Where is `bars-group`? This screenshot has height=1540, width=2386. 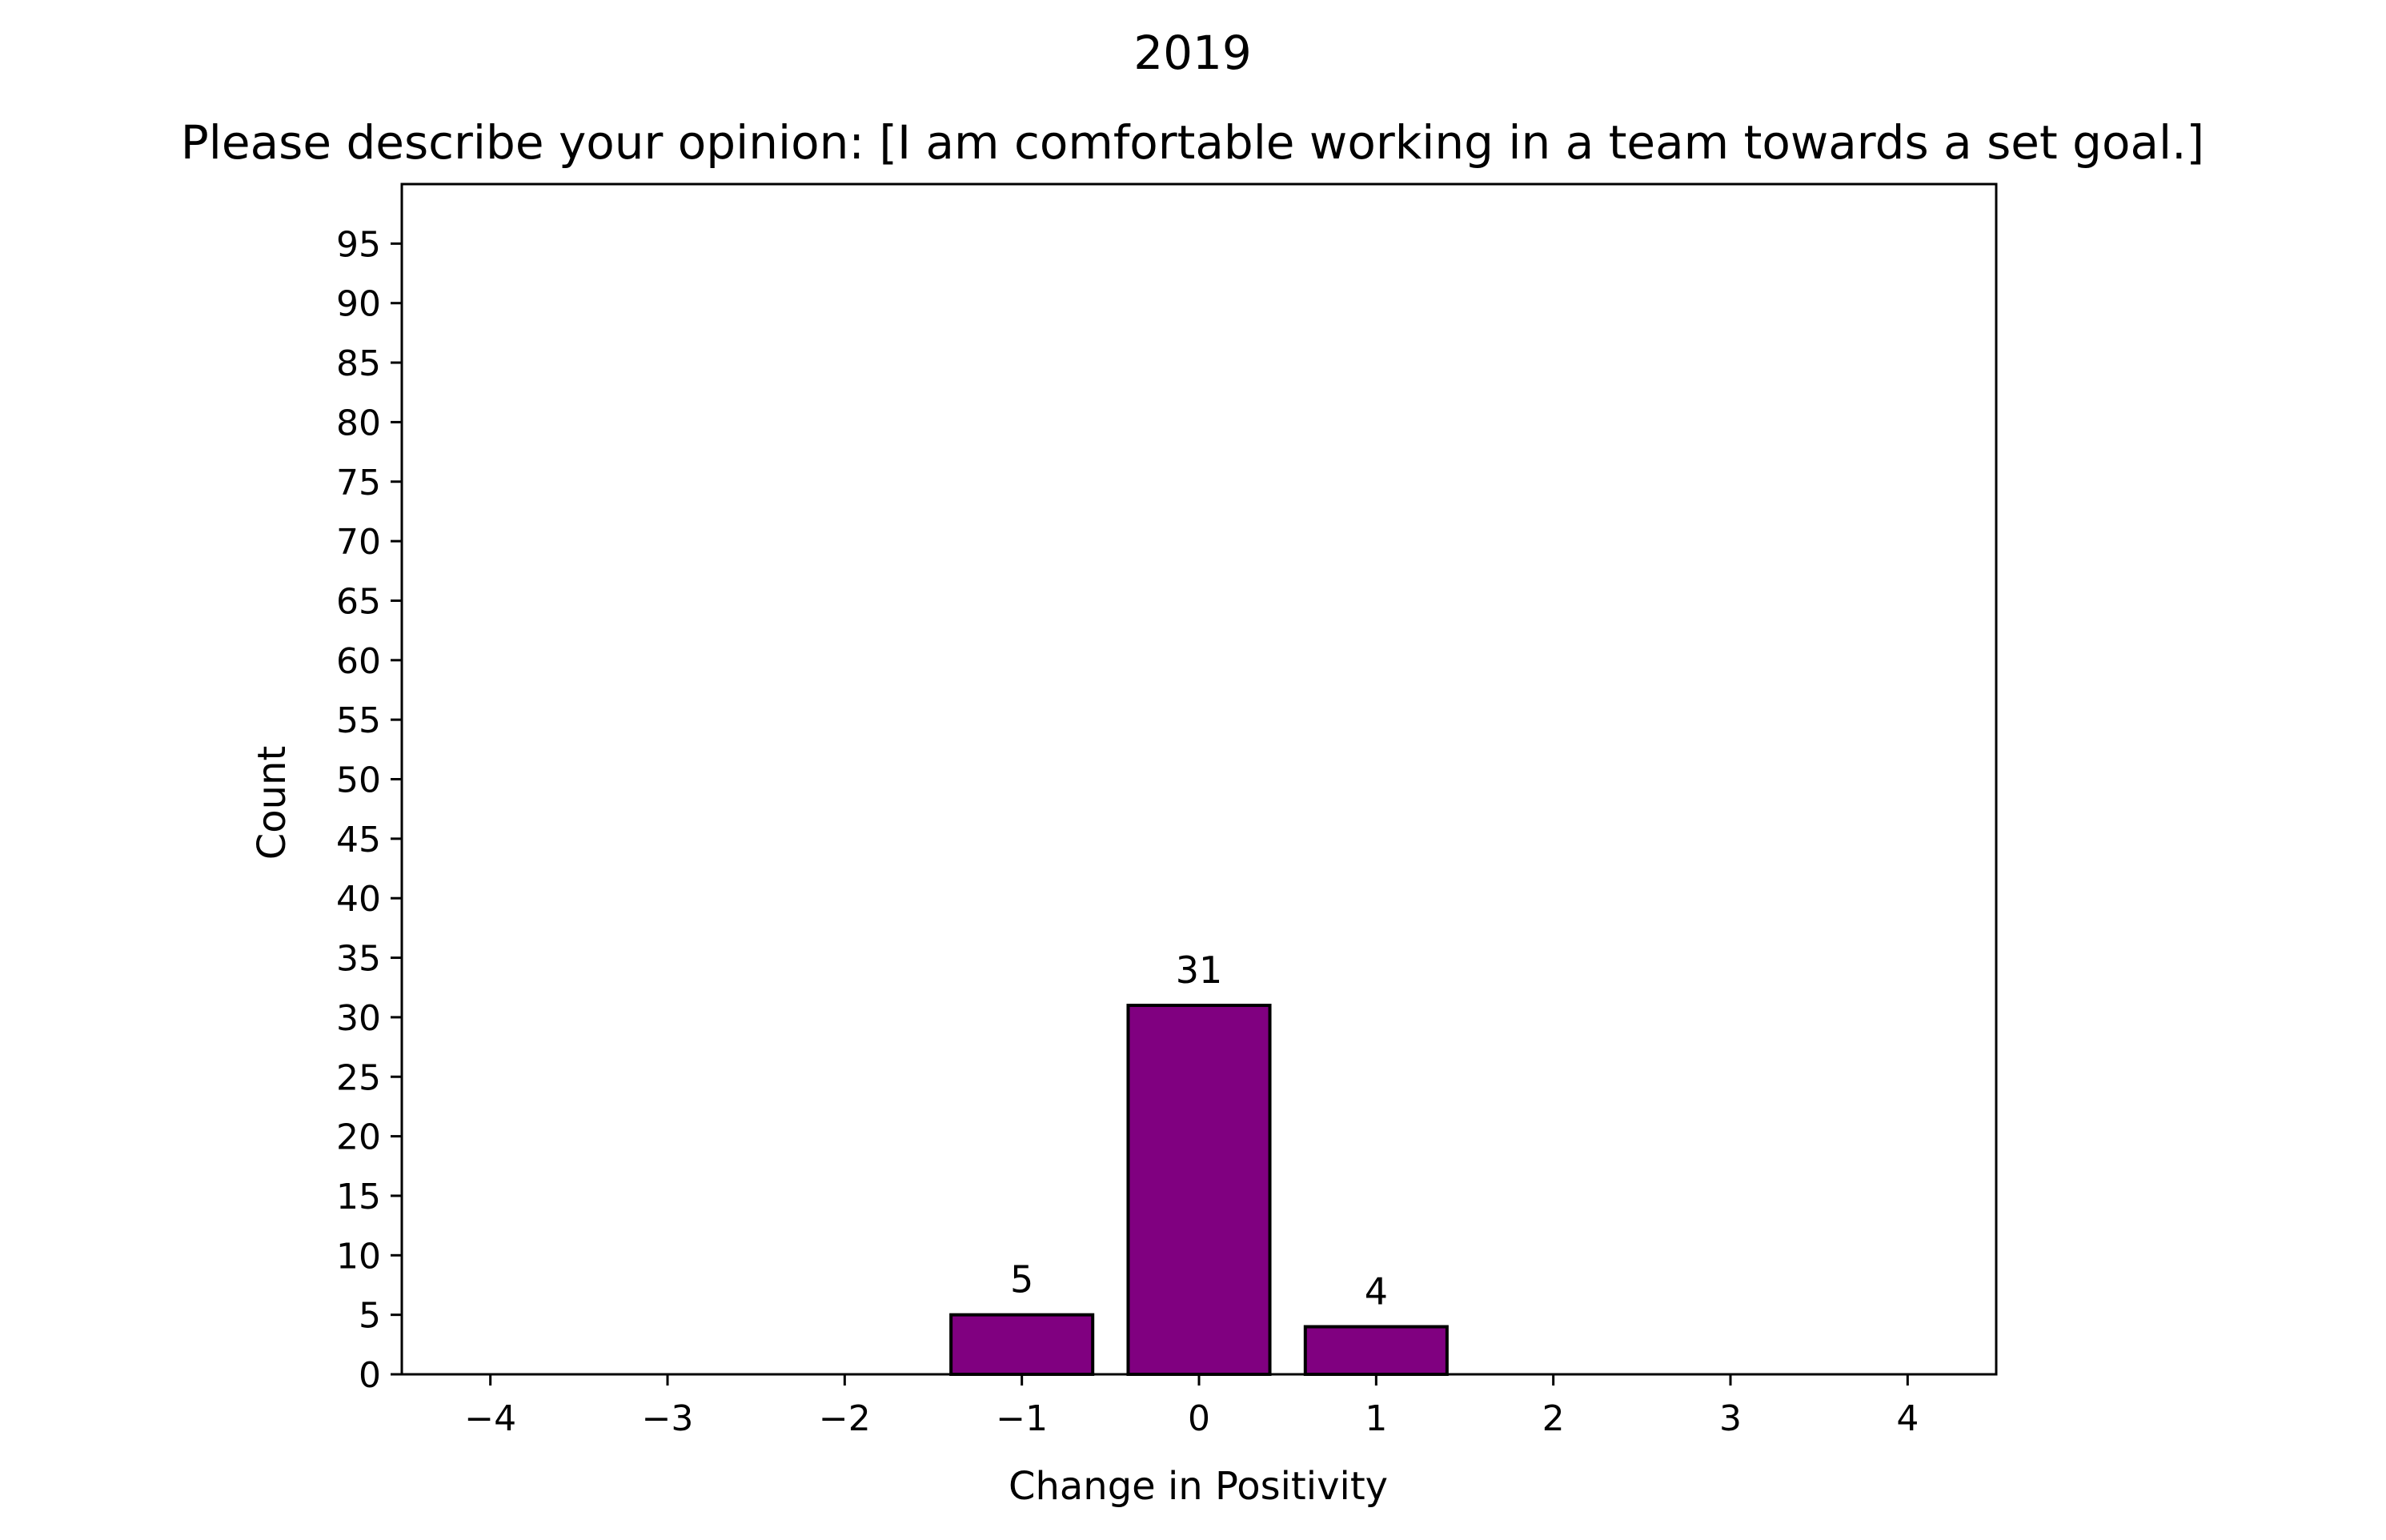 bars-group is located at coordinates (1199, 1190).